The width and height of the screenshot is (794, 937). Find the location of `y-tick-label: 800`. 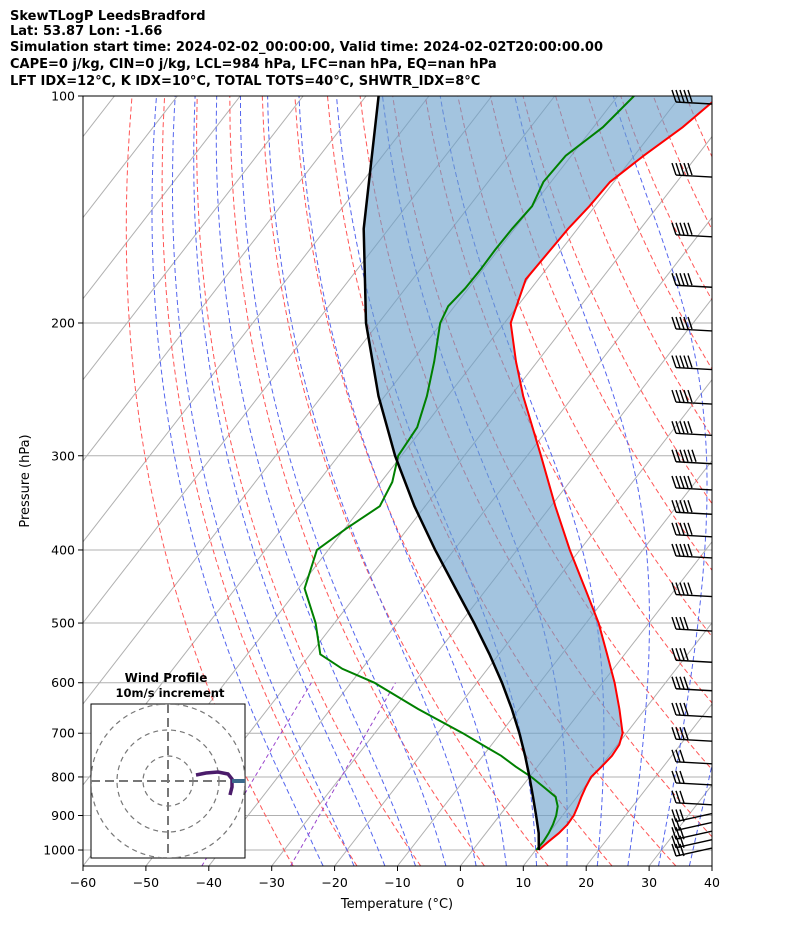

y-tick-label: 800 is located at coordinates (63, 776).